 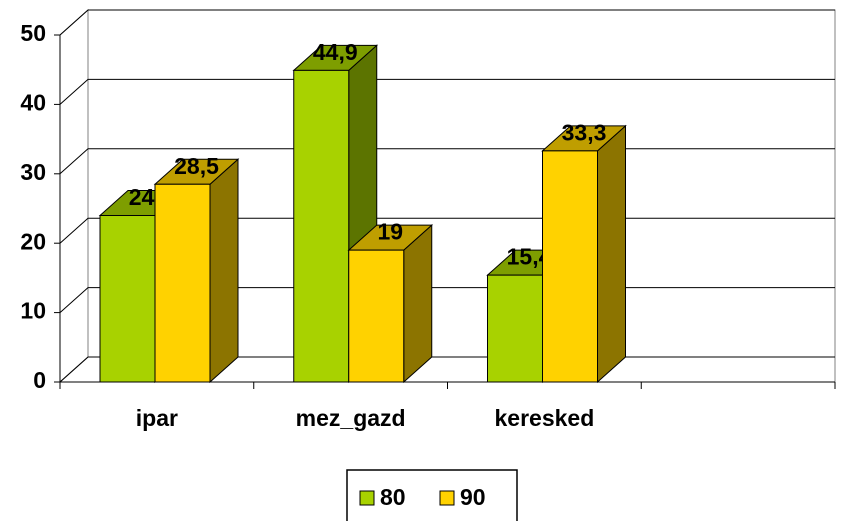 What do you see at coordinates (545, 418) in the screenshot?
I see `x-tick-label: keresked` at bounding box center [545, 418].